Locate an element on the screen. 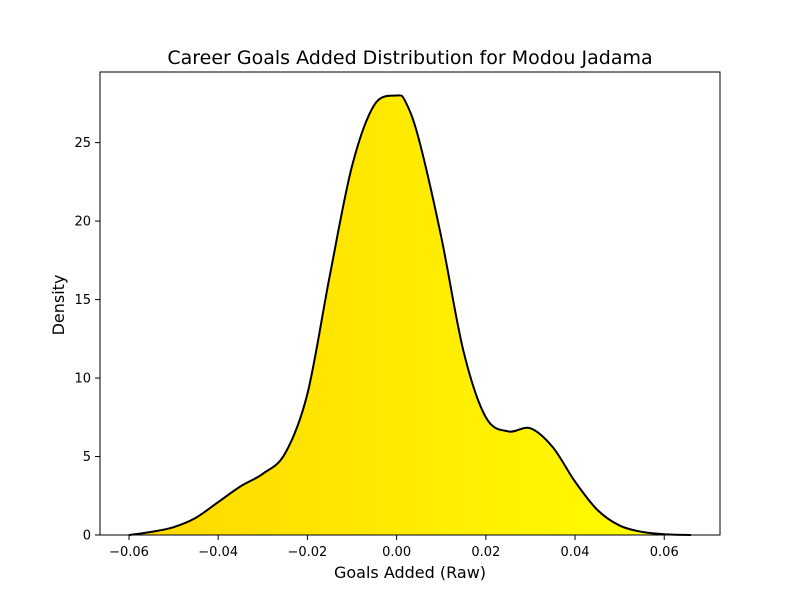 This screenshot has height=600, width=800. x-tick-label: −0.04 is located at coordinates (218, 552).